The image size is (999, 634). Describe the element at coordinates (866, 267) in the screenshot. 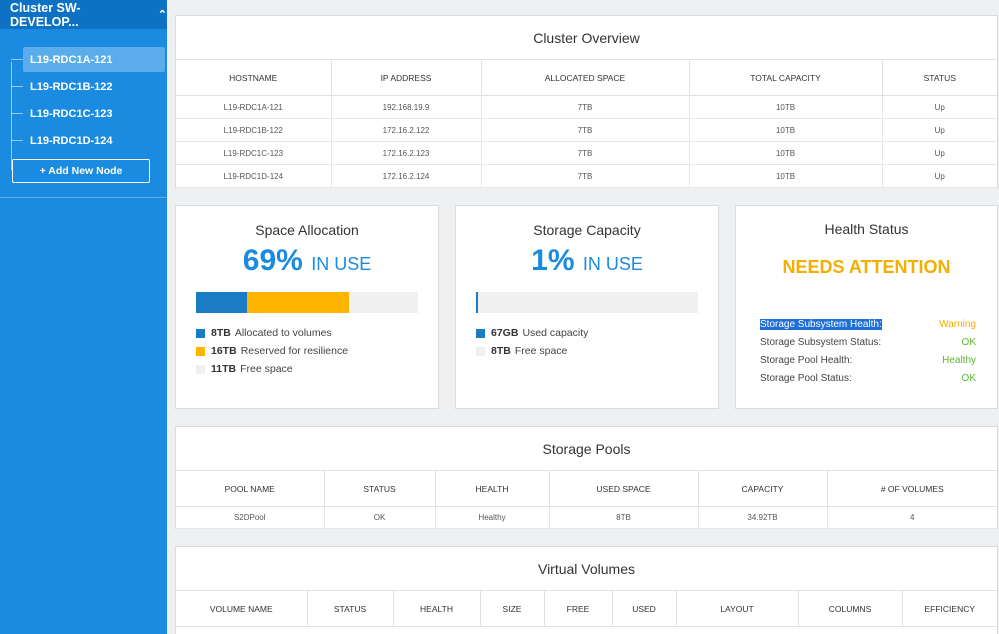

I see `health-status-value: NEEDS ATTENTION` at that location.